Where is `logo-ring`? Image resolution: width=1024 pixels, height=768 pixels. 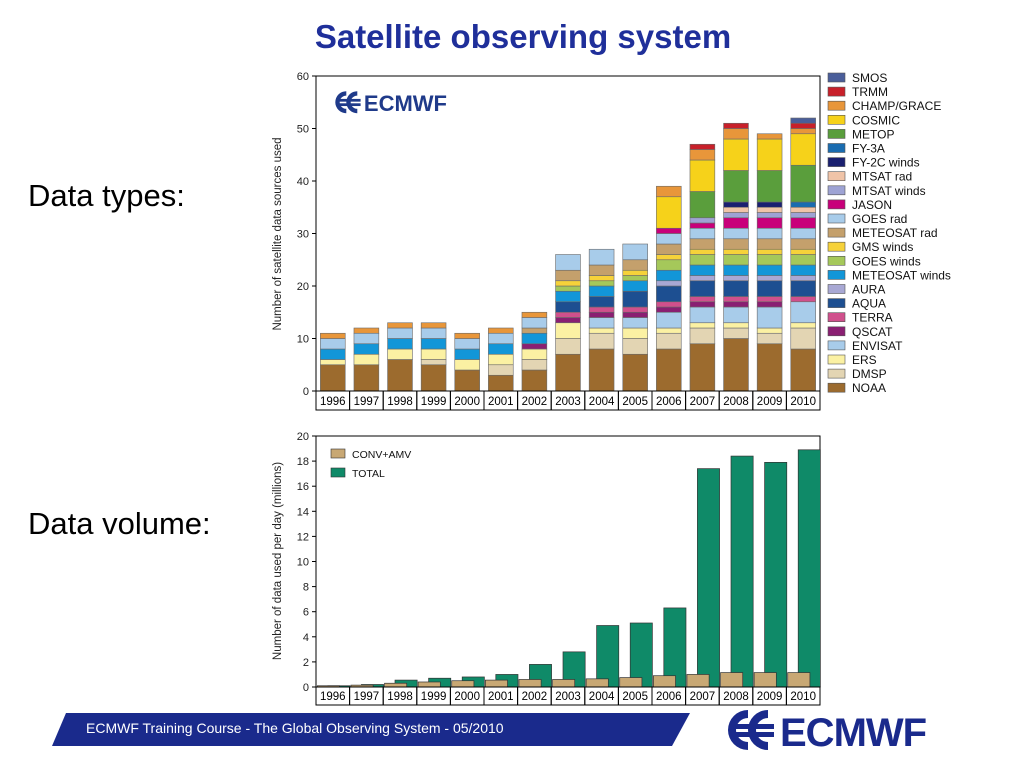
logo-ring is located at coordinates (341, 102).